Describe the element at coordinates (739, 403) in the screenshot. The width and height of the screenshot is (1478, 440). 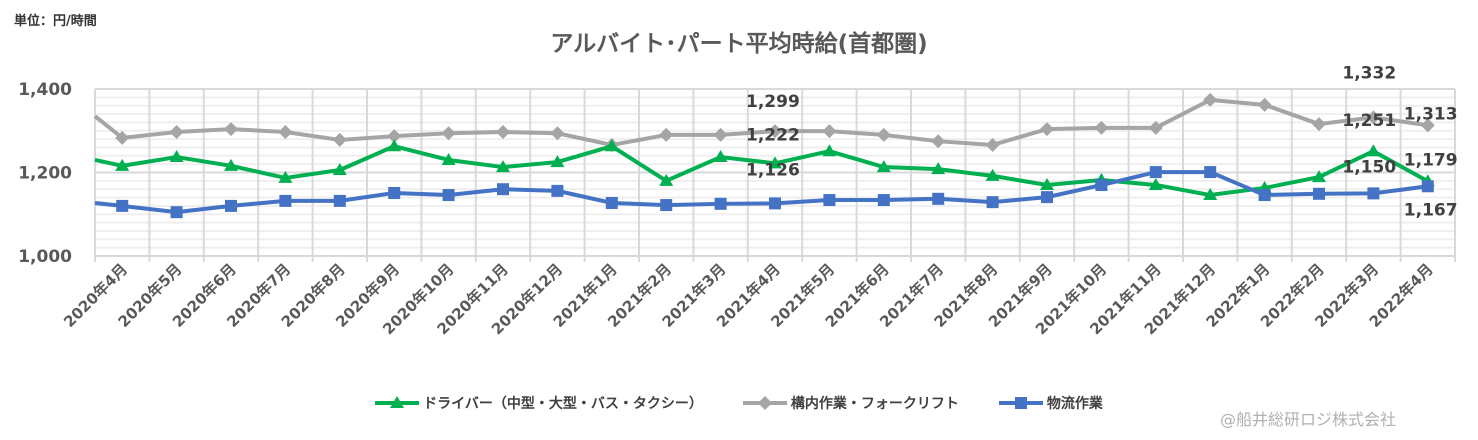
I see `legend: ドライバー（中型・大型・バス・タクシー） 構内作業・フォークリフト 物流作業` at that location.